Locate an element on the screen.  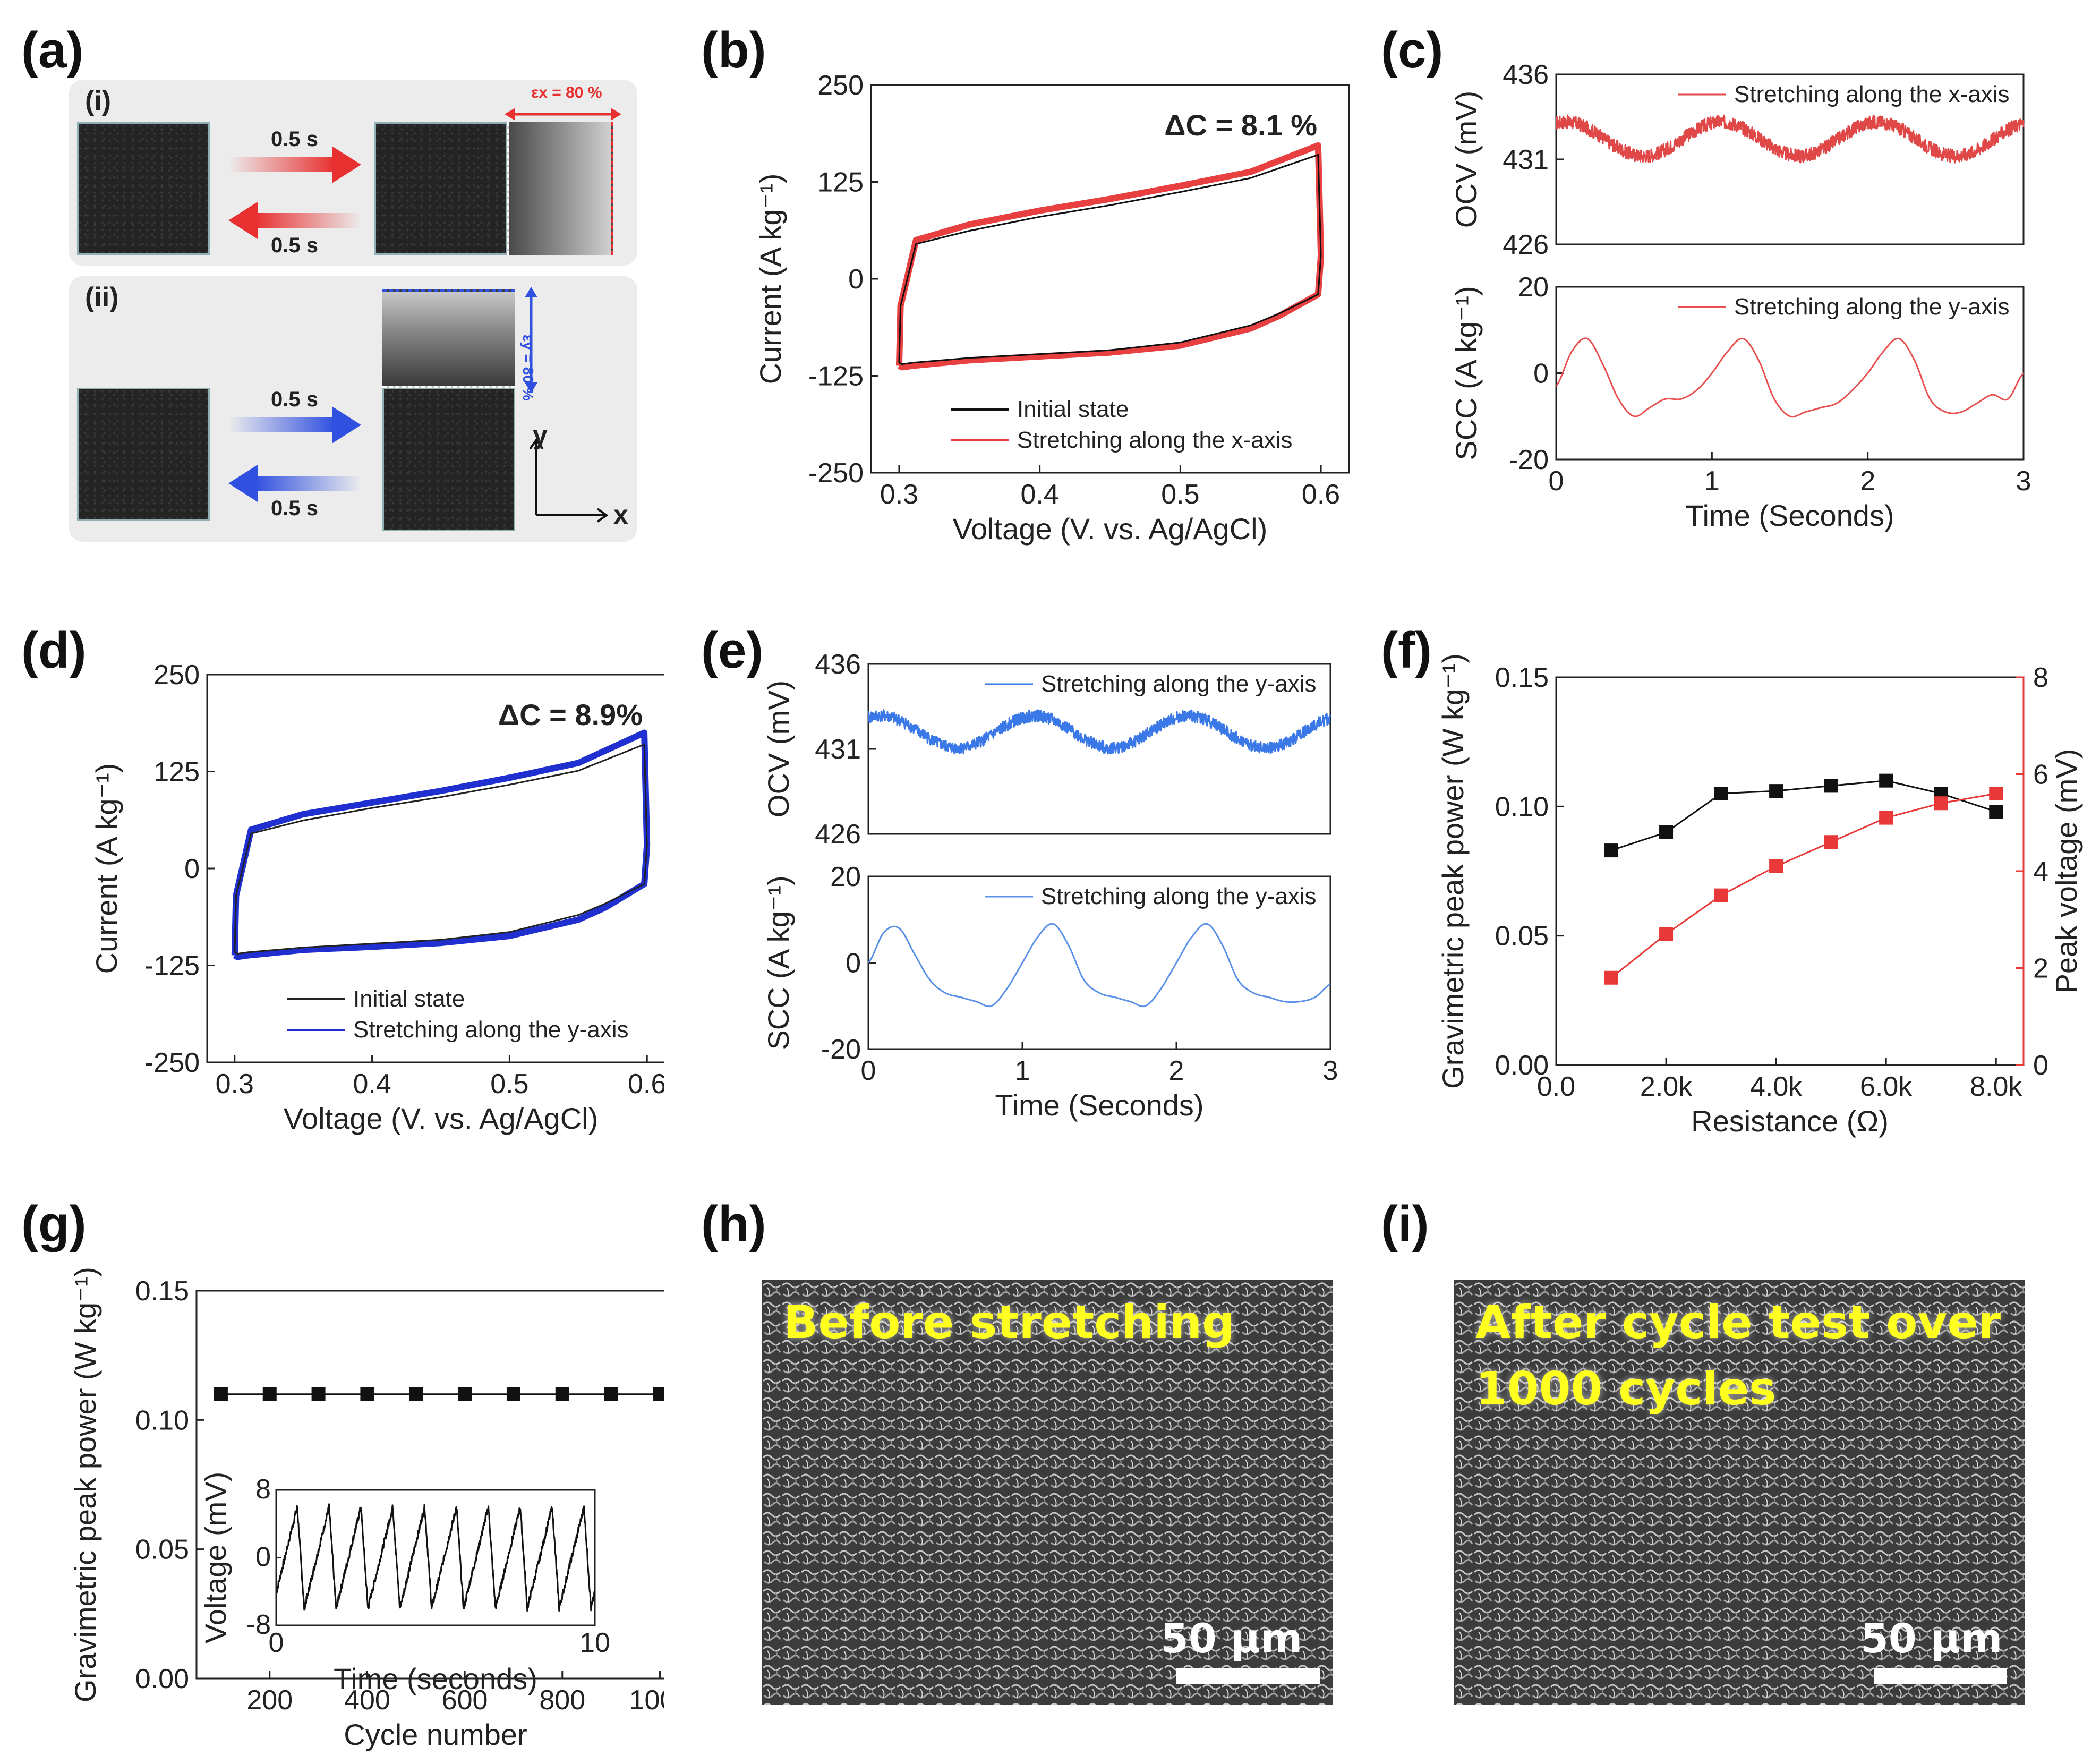
sem-image-after: After cycle test over 1000 cycles 50 µm is located at coordinates (1739, 1492).